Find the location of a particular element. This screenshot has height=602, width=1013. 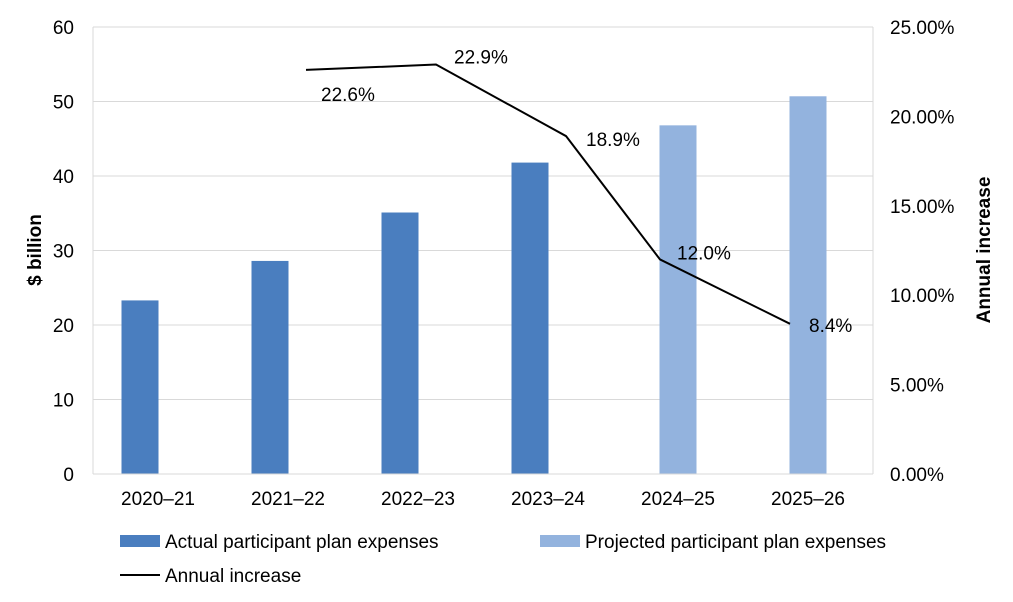

annual-increase-data-label: 8.4% is located at coordinates (830, 326).